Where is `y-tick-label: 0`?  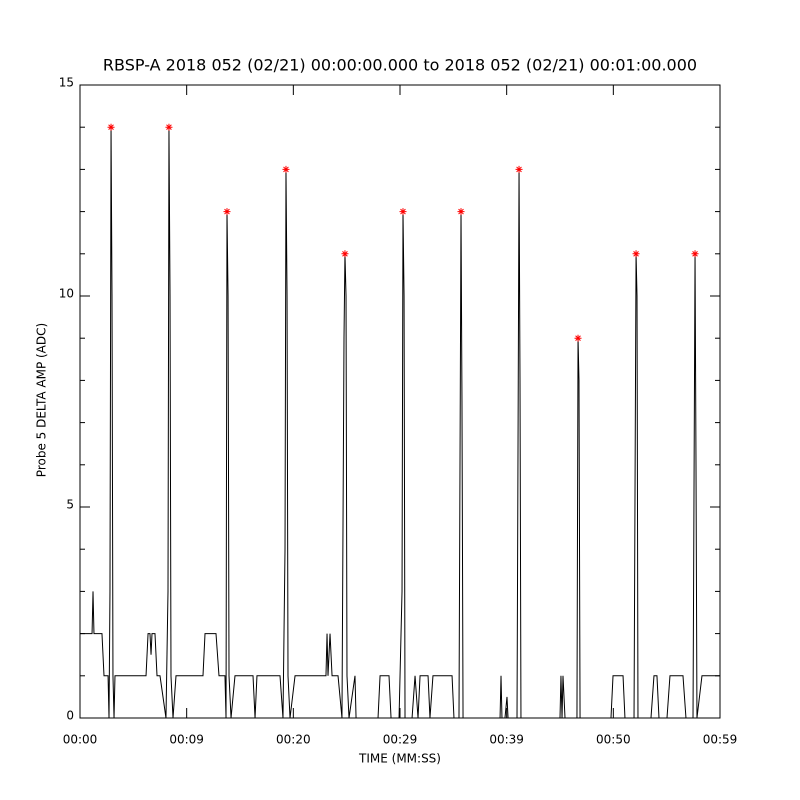 y-tick-label: 0 is located at coordinates (70, 716).